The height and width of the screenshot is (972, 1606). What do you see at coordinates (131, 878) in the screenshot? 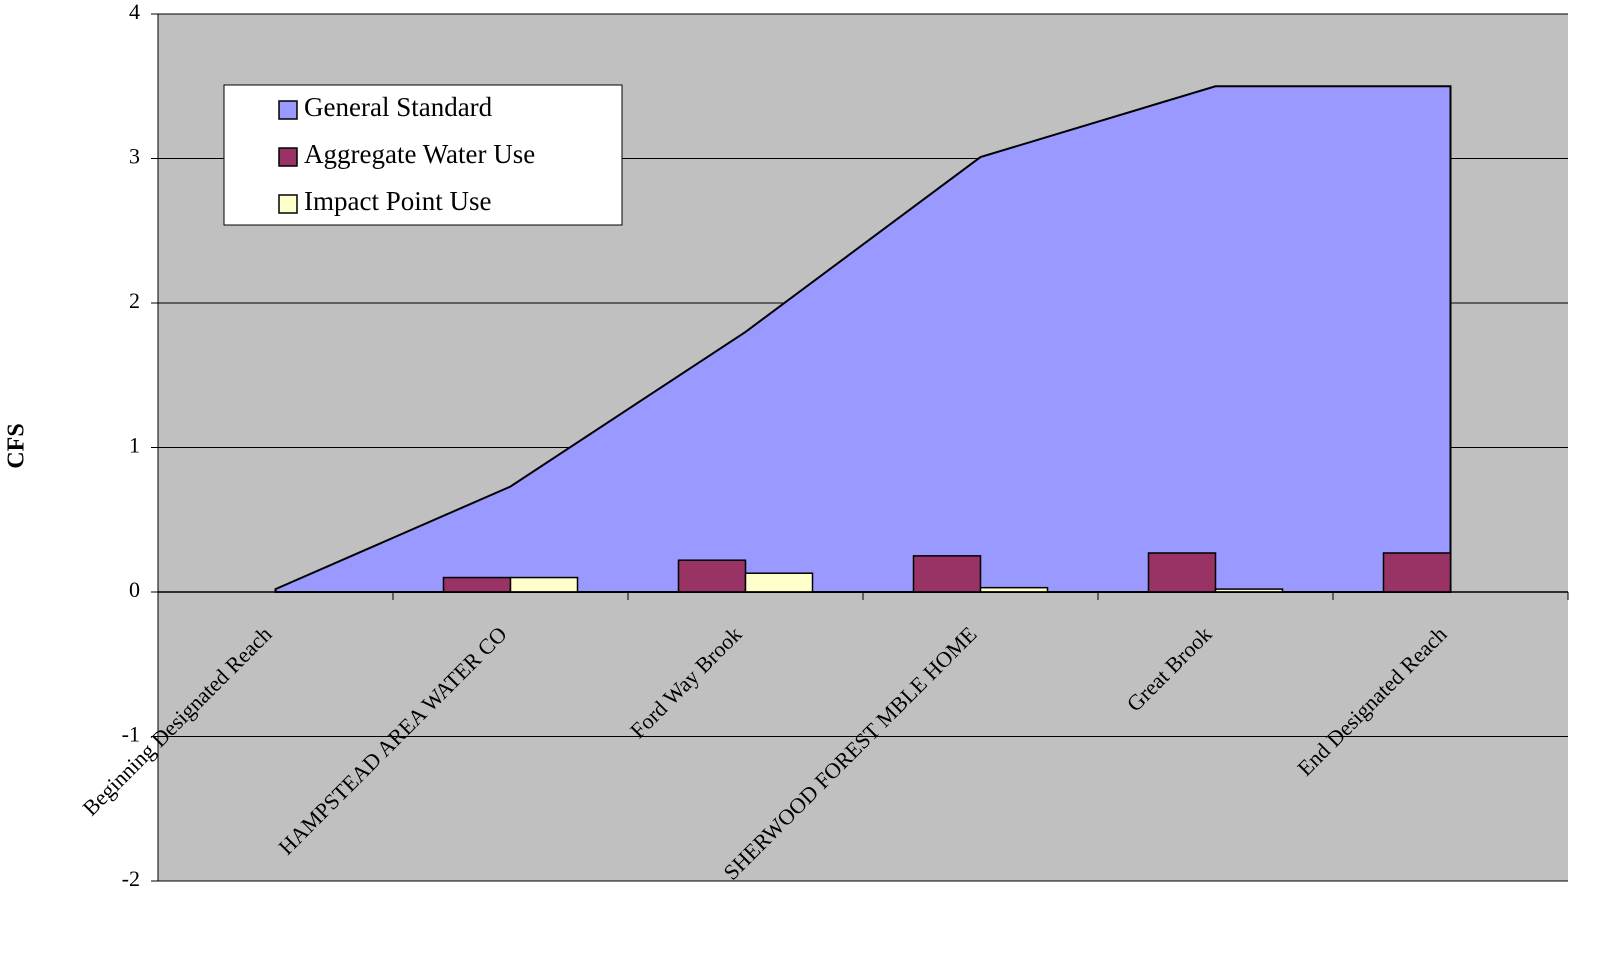
I see `y-tick-label: -2` at bounding box center [131, 878].